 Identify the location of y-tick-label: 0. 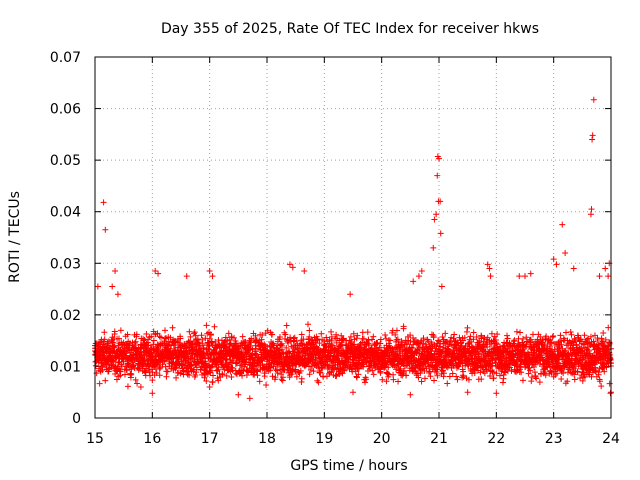
(76, 419).